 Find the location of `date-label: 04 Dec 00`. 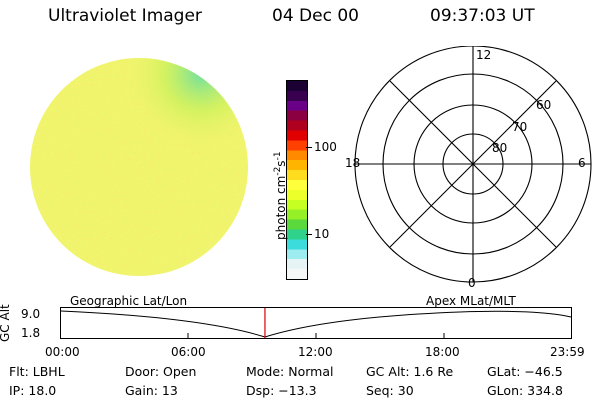

date-label: 04 Dec 00 is located at coordinates (315, 16).